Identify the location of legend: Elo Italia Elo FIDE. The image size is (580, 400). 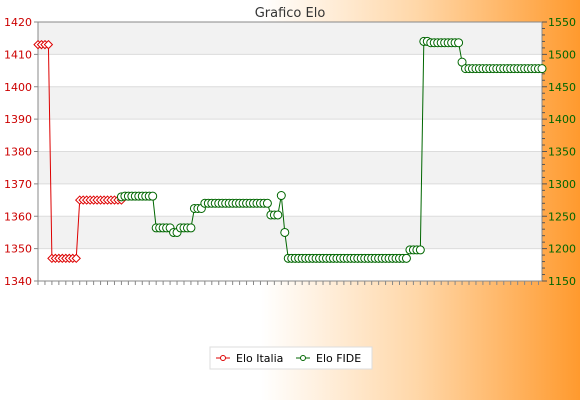
(291, 358).